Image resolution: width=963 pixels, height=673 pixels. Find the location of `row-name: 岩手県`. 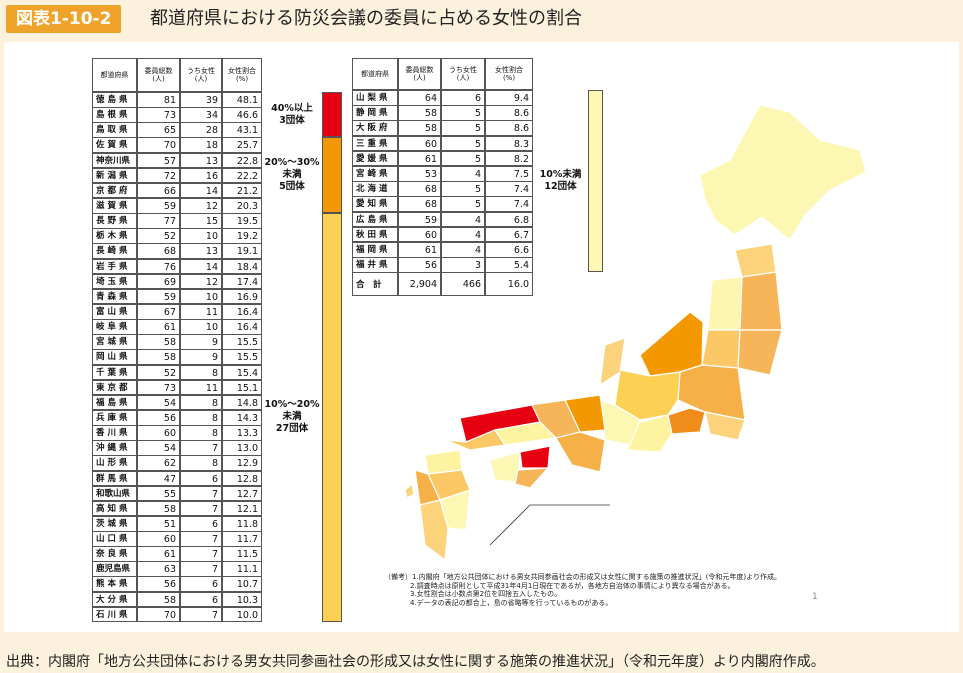

row-name: 岩手県 is located at coordinates (114, 266).